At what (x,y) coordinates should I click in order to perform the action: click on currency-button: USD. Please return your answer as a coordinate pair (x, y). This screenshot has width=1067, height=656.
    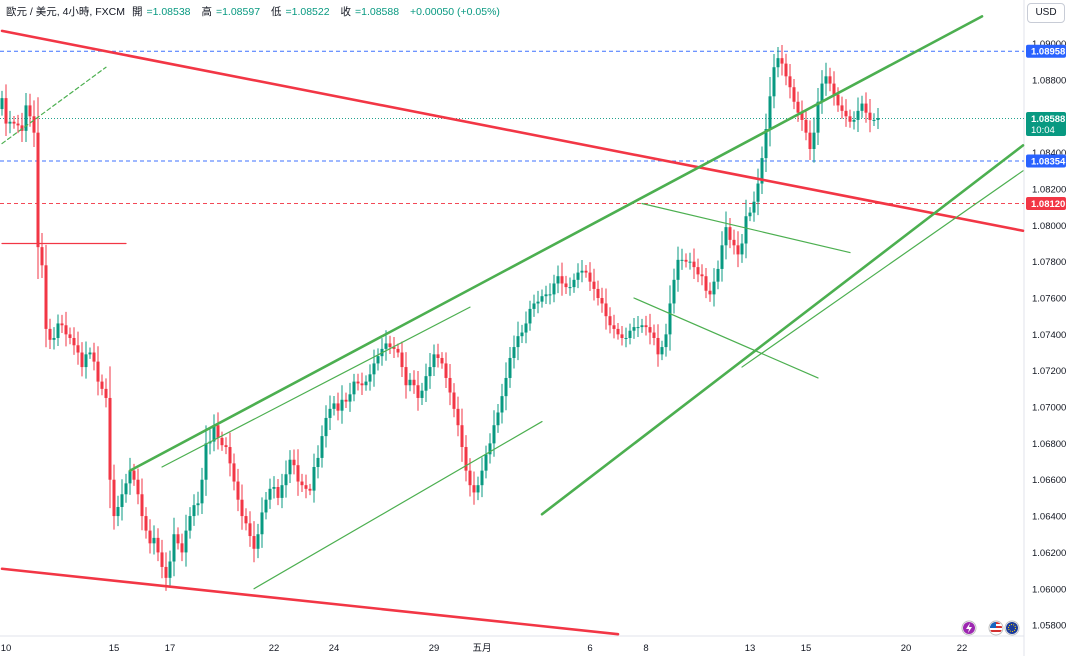
    Looking at the image, I should click on (1046, 13).